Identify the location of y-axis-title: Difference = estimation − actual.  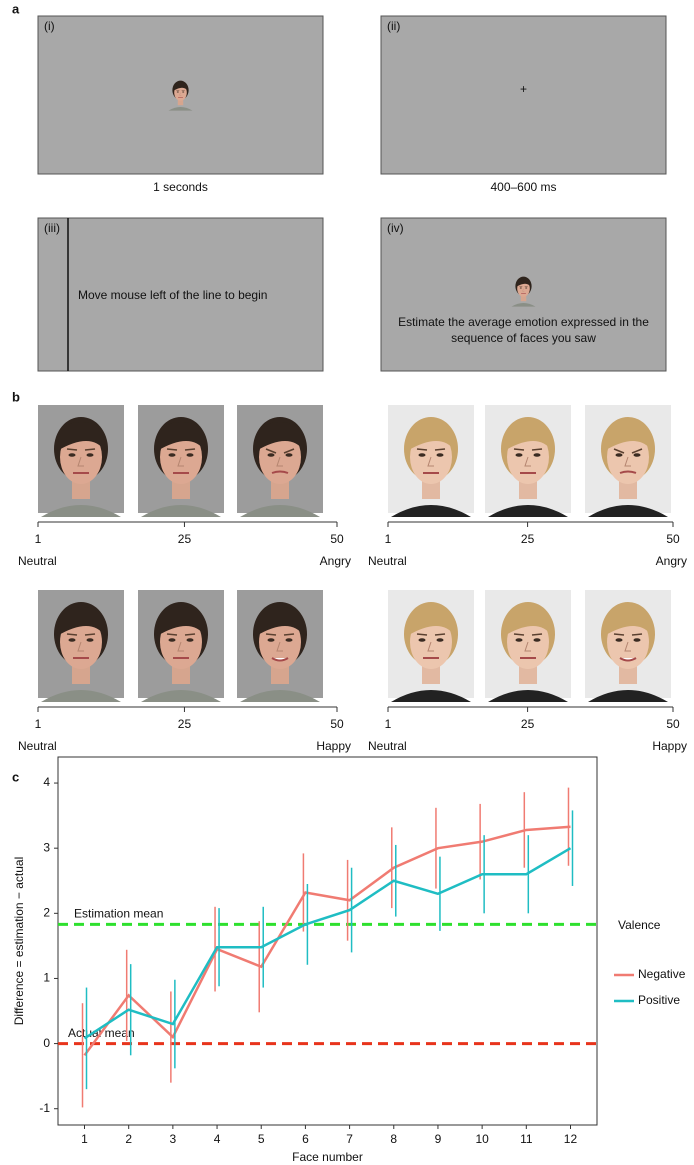
(19, 941).